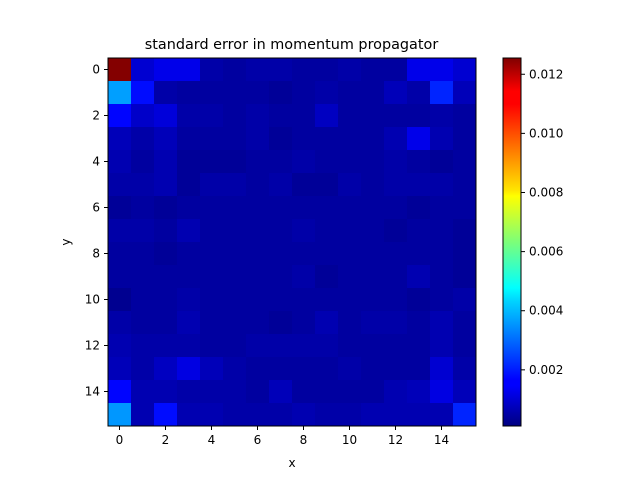  What do you see at coordinates (546, 311) in the screenshot?
I see `colorbar-tick-label: 0.004` at bounding box center [546, 311].